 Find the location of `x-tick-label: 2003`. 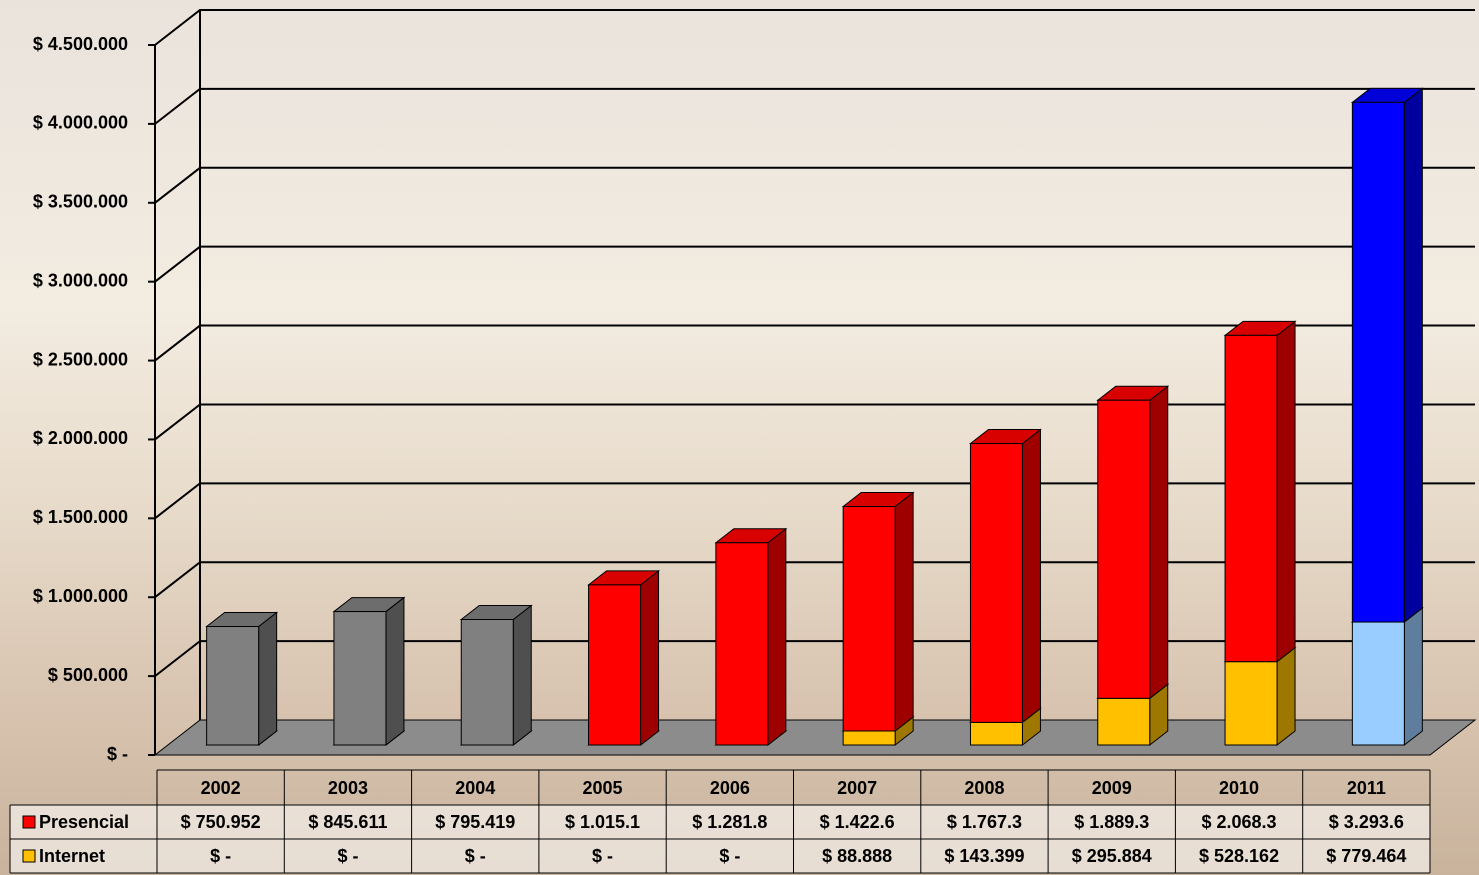

x-tick-label: 2003 is located at coordinates (348, 788).